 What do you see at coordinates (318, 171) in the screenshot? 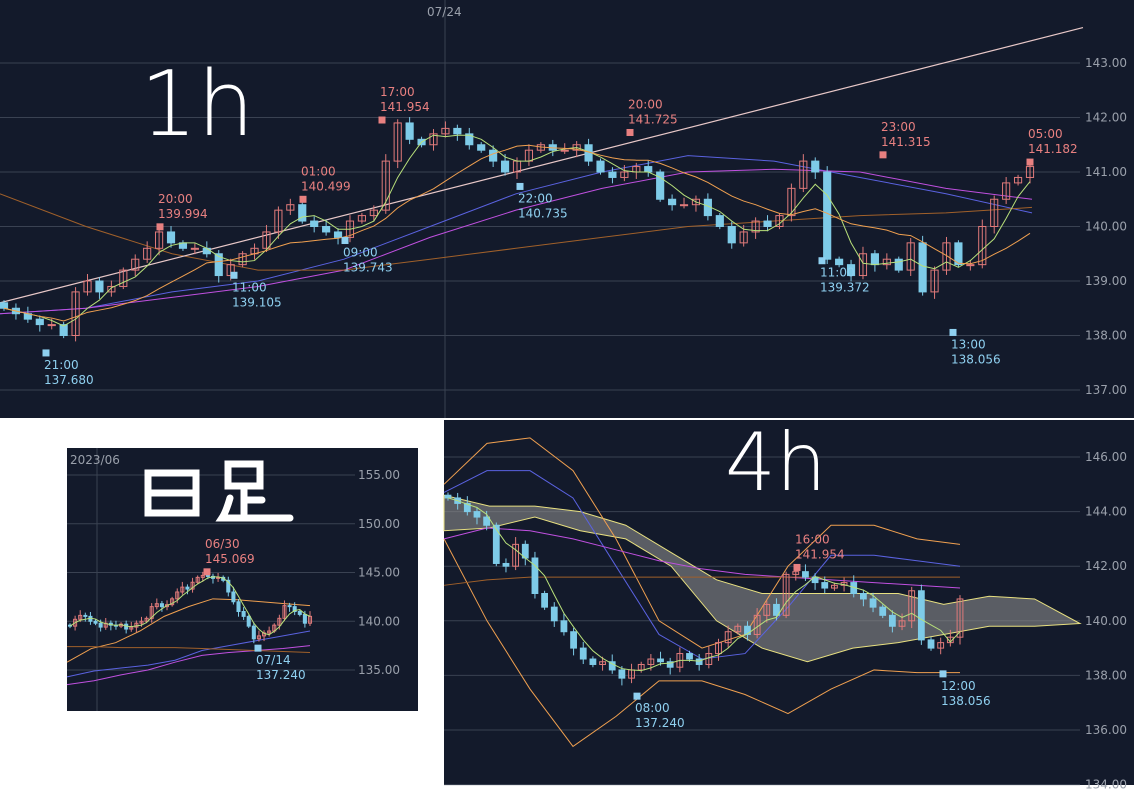
I see `annotation-time: 01:00` at bounding box center [318, 171].